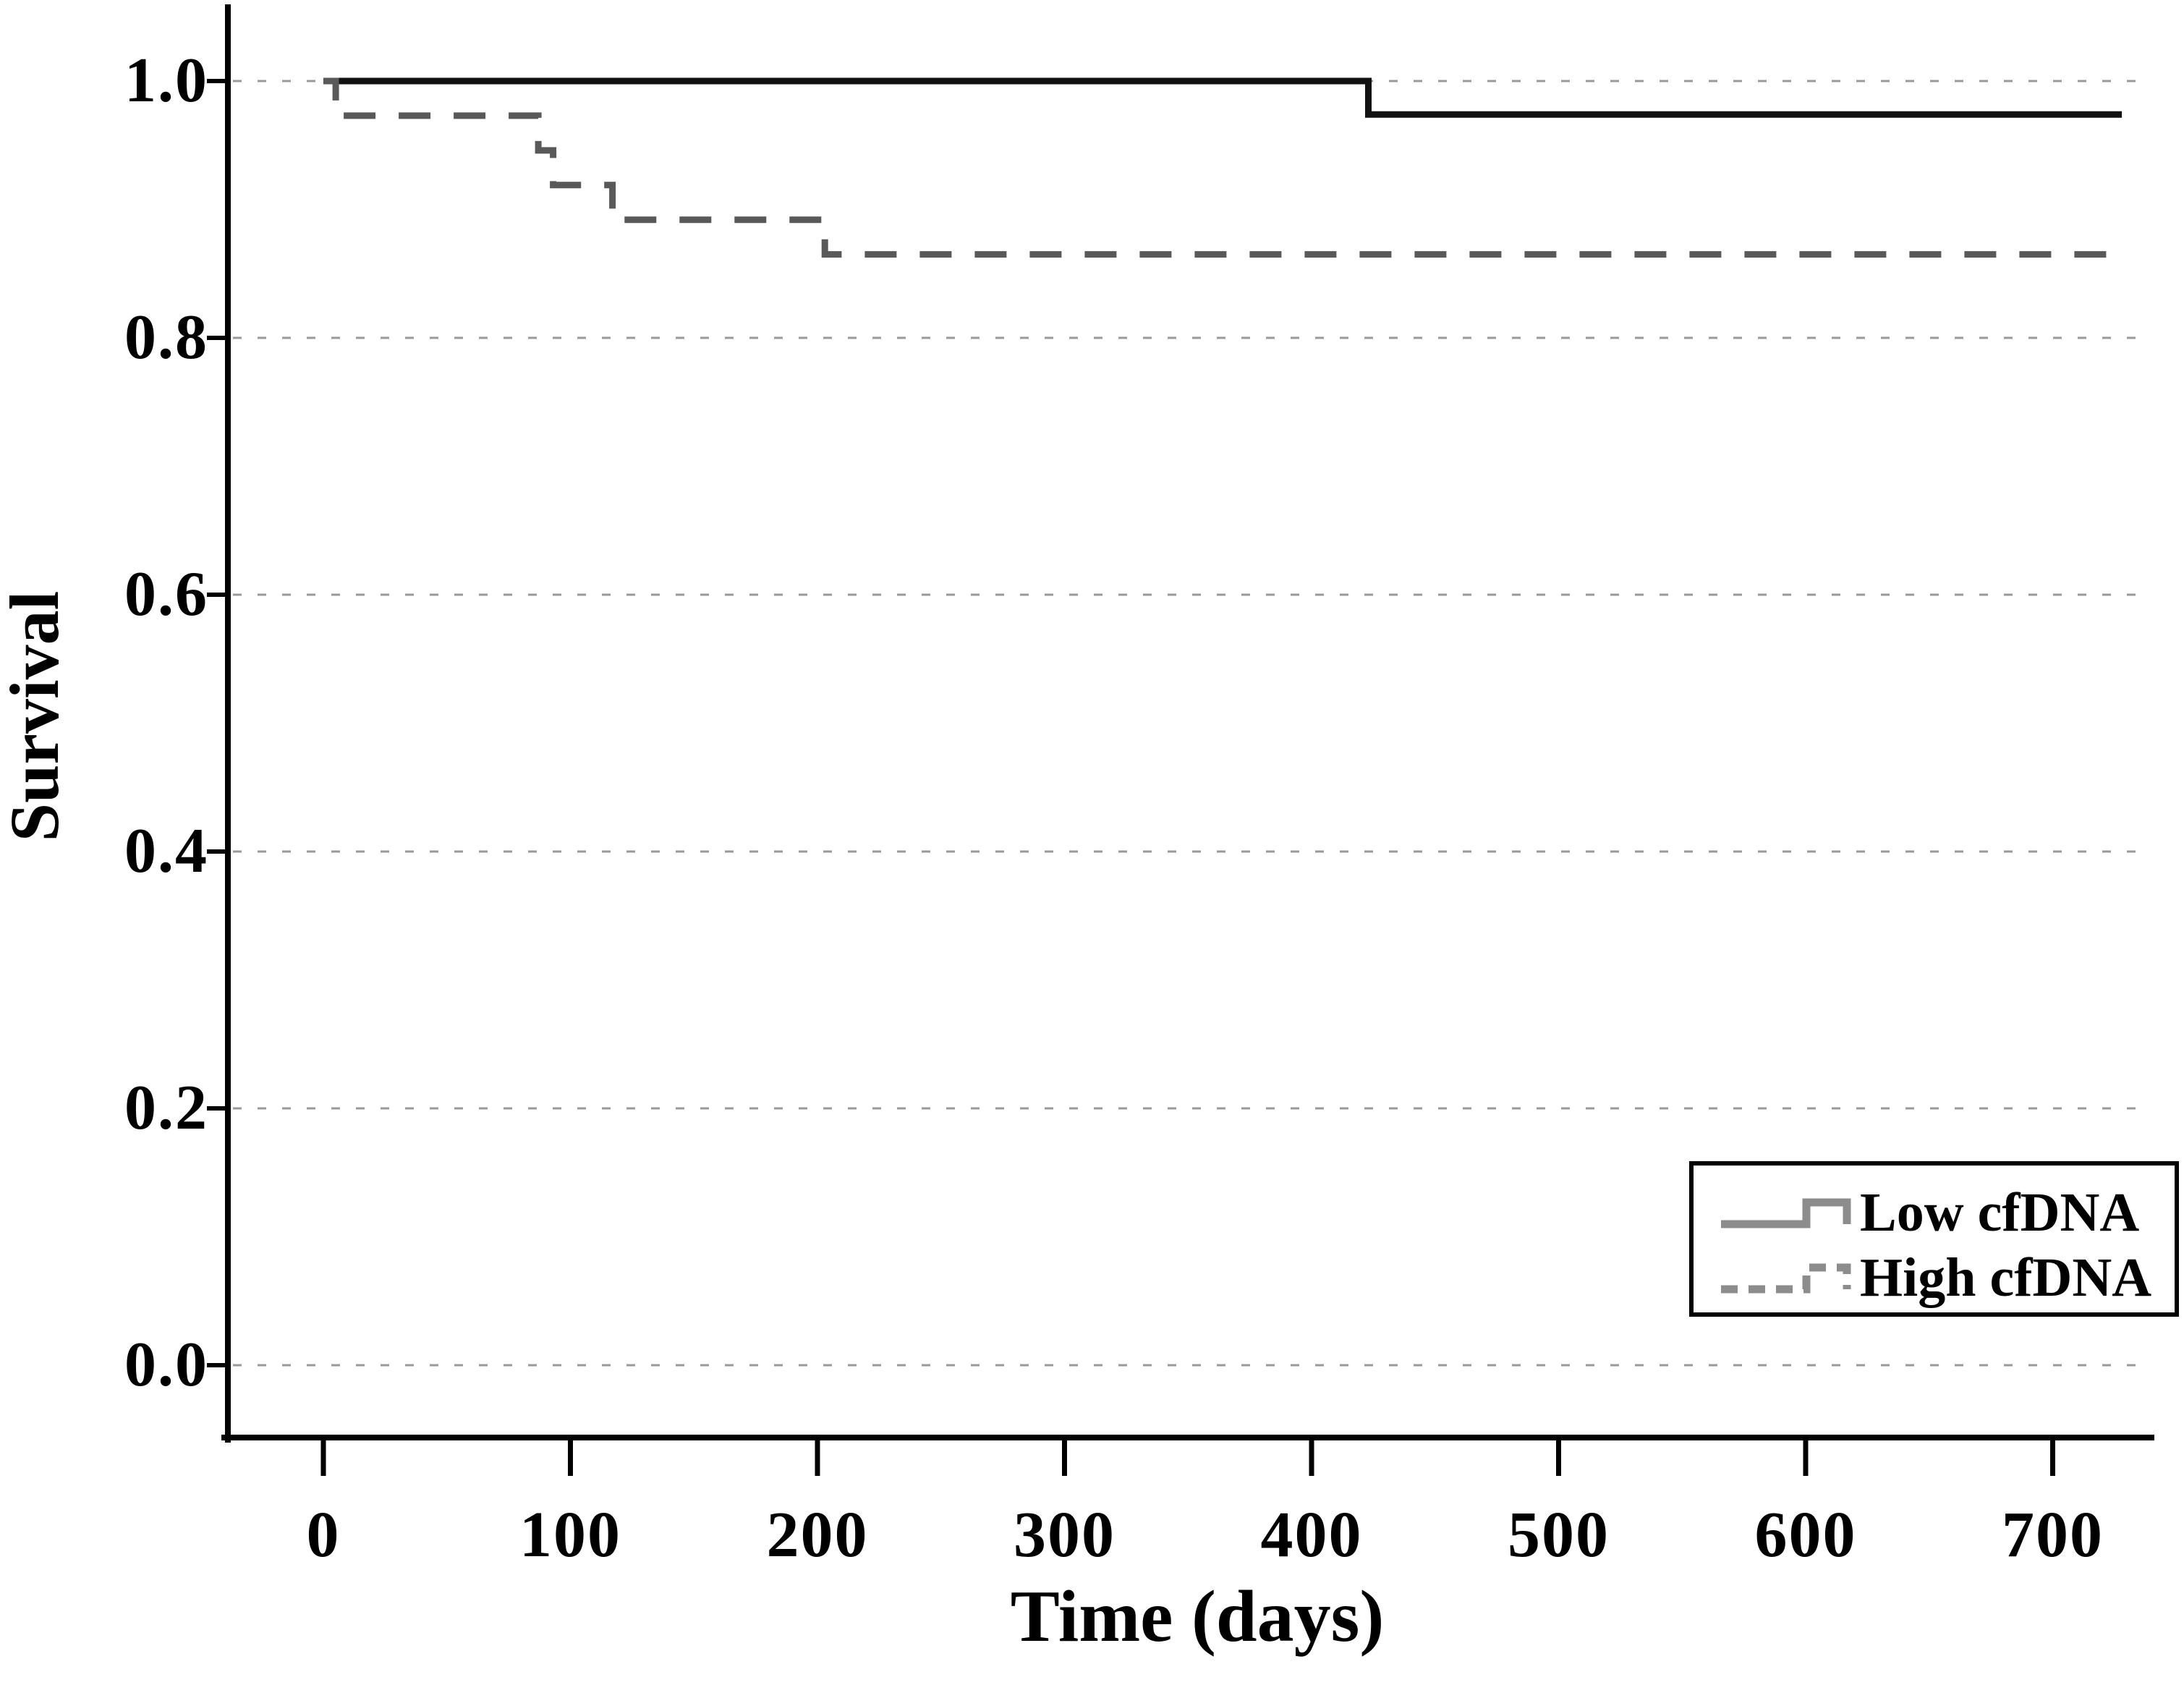  What do you see at coordinates (166, 338) in the screenshot?
I see `y-tick-label-0.8: 0.8` at bounding box center [166, 338].